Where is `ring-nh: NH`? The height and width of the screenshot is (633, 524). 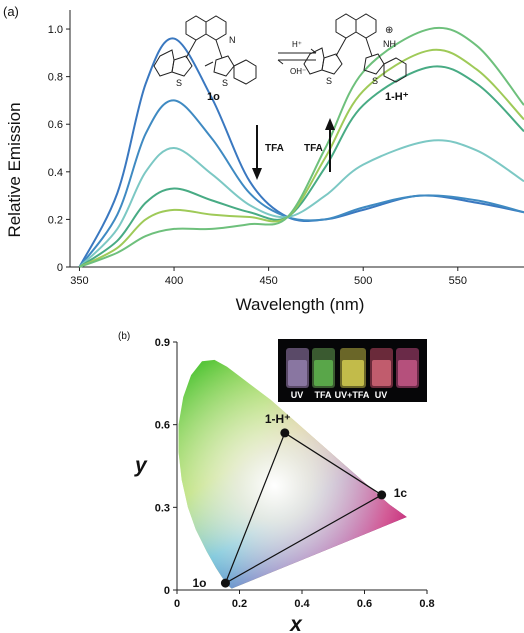
ring-nh: NH is located at coordinates (389, 44).